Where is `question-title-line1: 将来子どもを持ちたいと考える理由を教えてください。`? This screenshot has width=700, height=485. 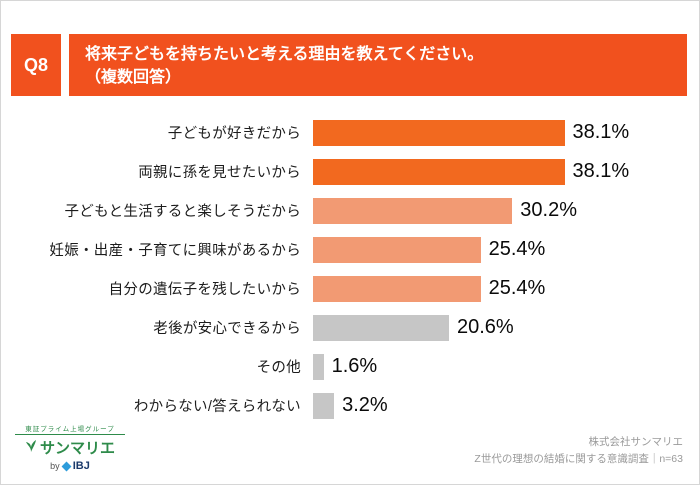
question-title-line1: 将来子どもを持ちたいと考える理由を教えてください。 is located at coordinates (284, 54).